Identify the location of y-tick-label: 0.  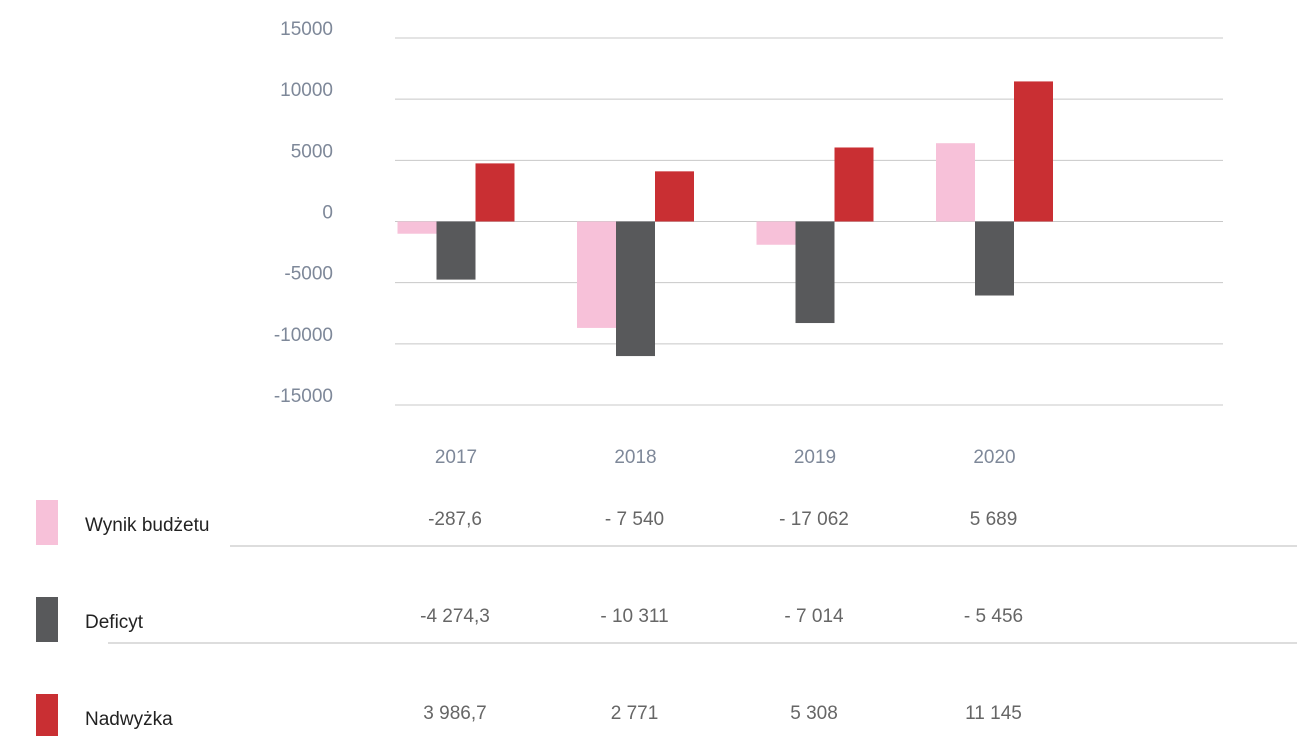
(327, 213).